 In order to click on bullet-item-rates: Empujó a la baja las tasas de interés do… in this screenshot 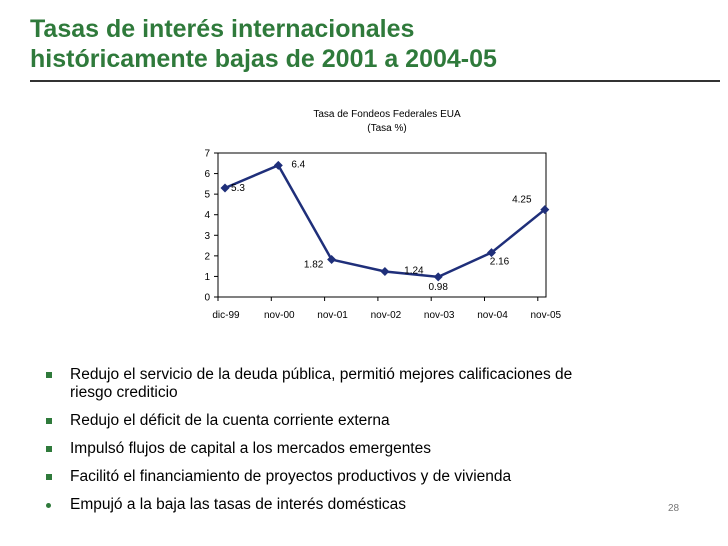, I will do `click(366, 505)`.